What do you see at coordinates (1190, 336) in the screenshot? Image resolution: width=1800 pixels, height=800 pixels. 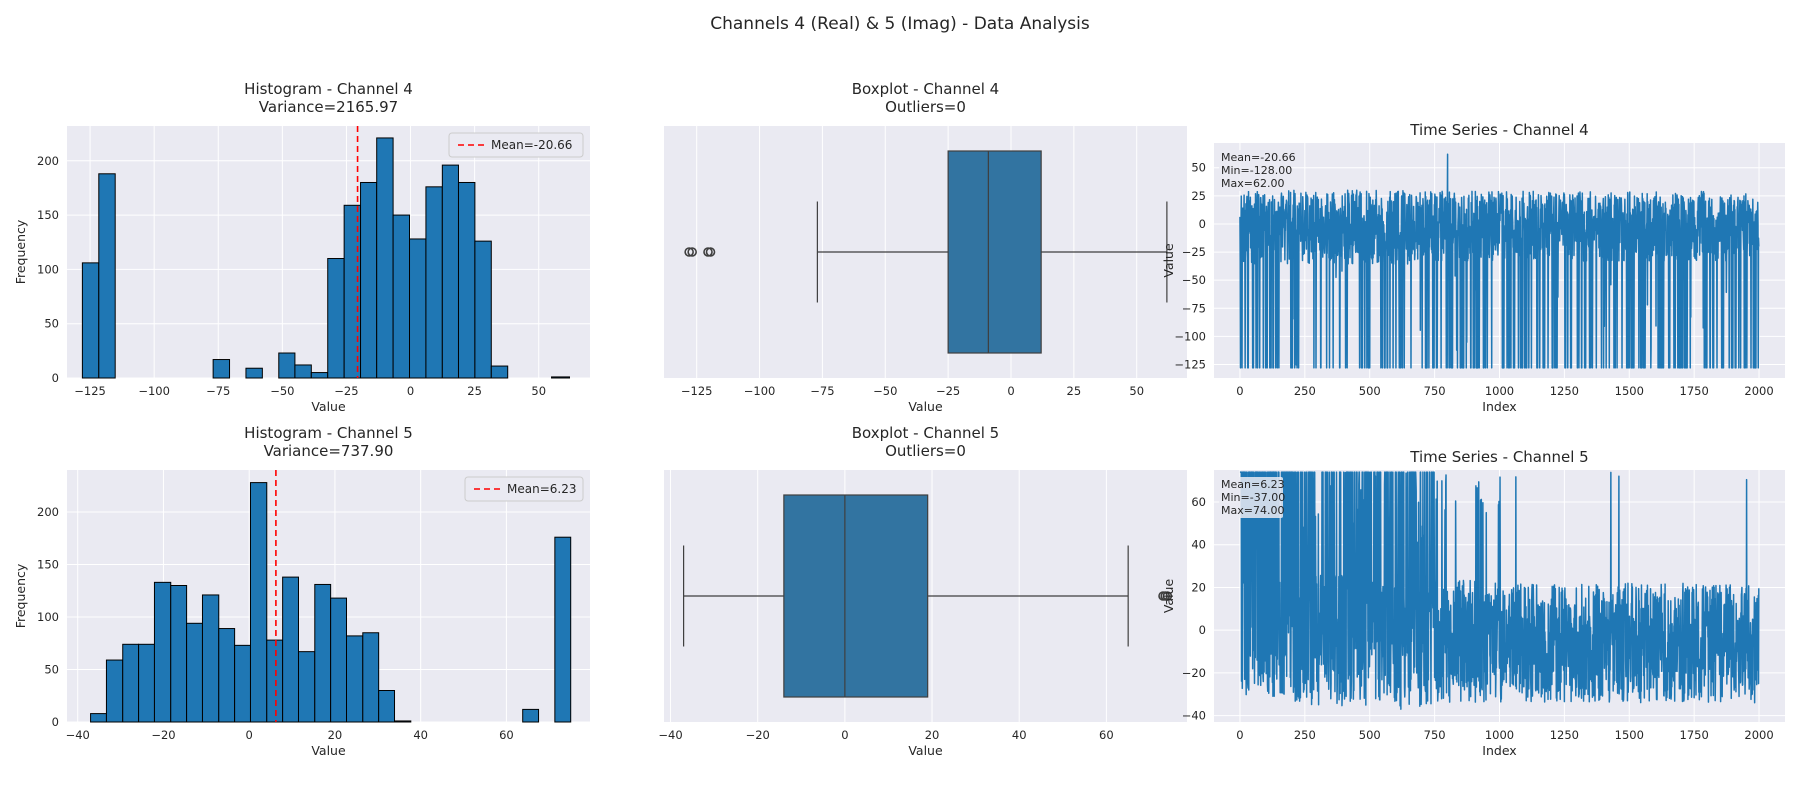 I see `y-tick-label: −100` at bounding box center [1190, 336].